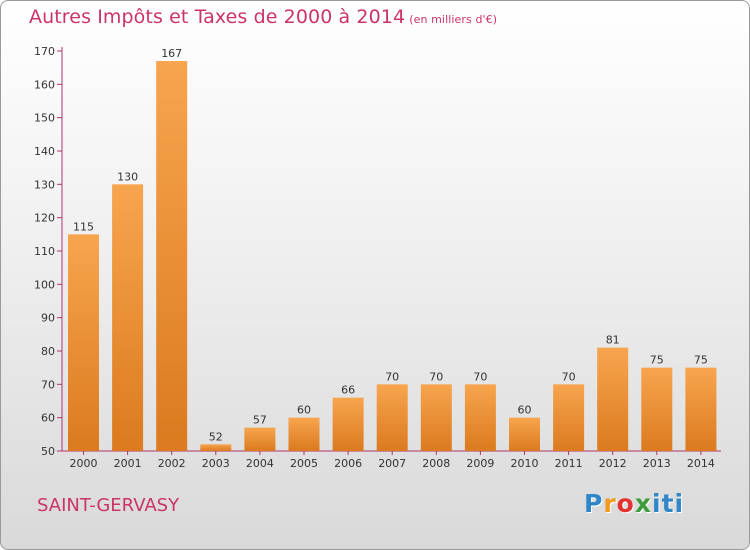  I want to click on bar-2001, so click(128, 318).